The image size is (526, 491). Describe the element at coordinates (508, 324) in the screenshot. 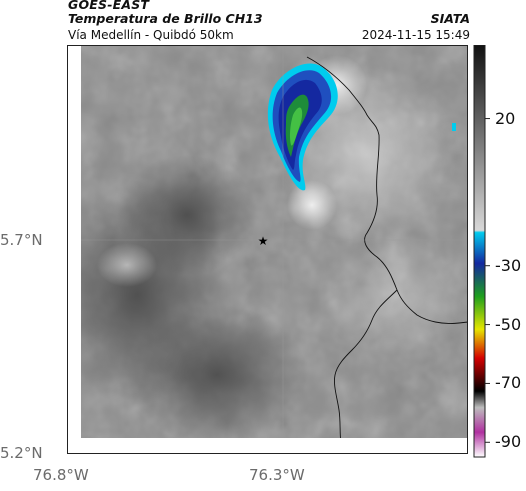

I see `colorbar-tick-label: -50` at that location.